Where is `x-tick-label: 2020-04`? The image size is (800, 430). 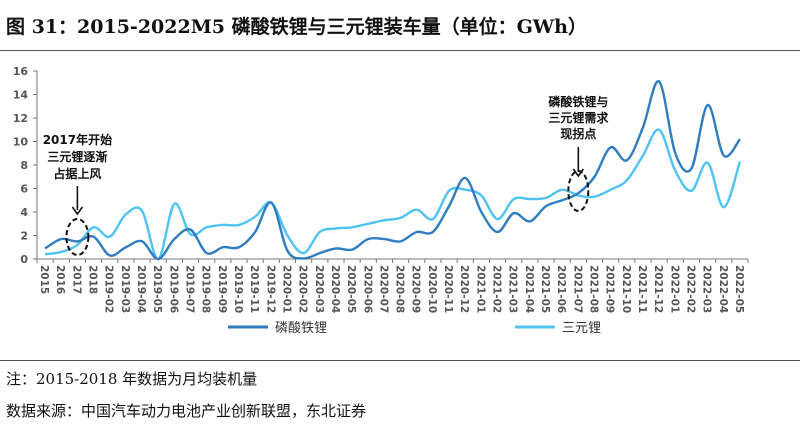 x-tick-label: 2020-04 is located at coordinates (335, 289).